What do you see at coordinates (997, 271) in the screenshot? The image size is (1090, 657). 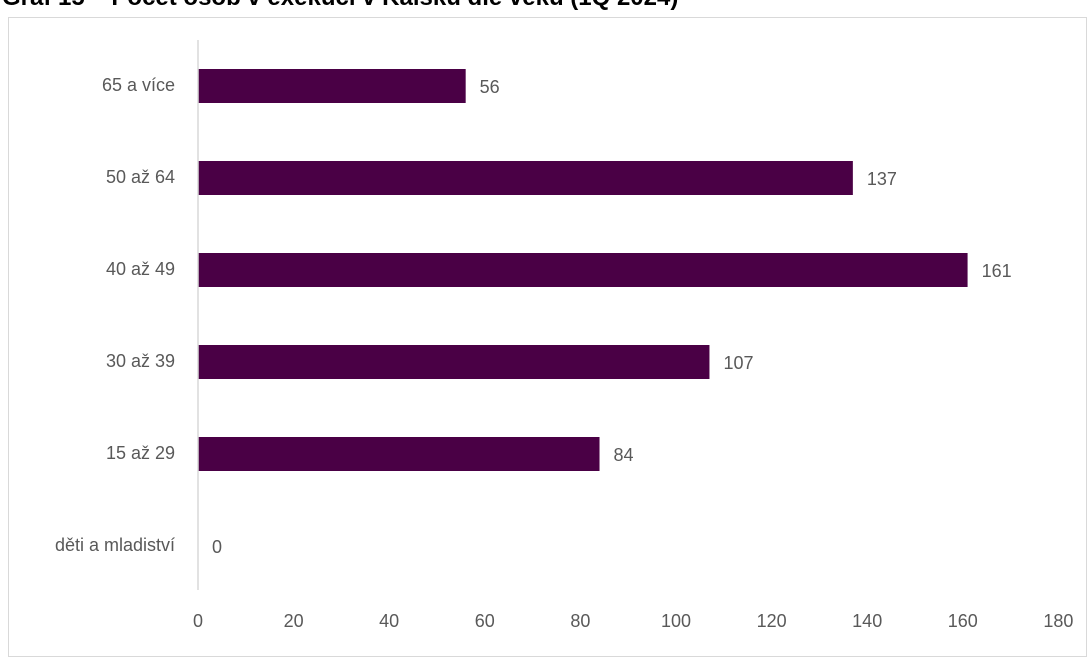 I see `data-label: 161` at bounding box center [997, 271].